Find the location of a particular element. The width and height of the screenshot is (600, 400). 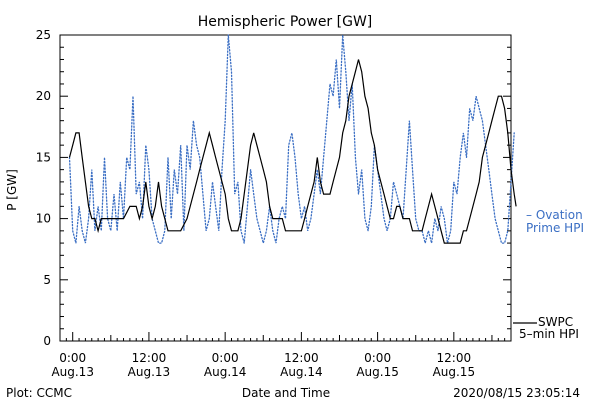

legend-swpc-line1: SWPC is located at coordinates (555, 322).